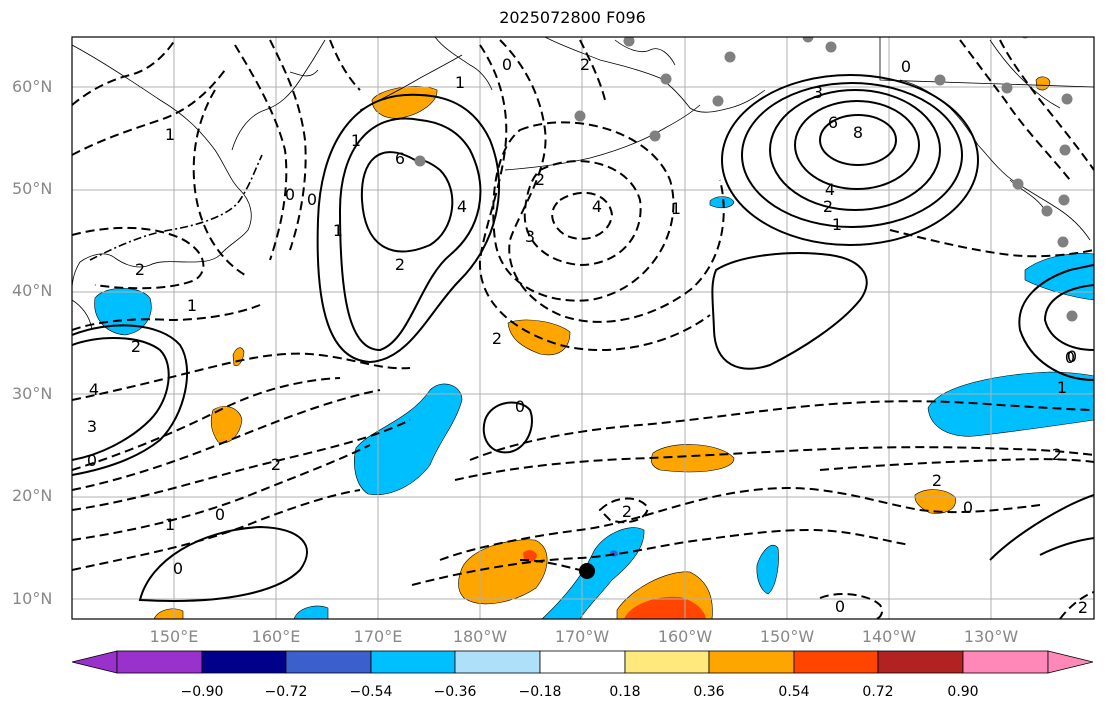 Image resolution: width=1105 pixels, height=712 pixels. I want to click on colorbar-extend-low, so click(94, 662).